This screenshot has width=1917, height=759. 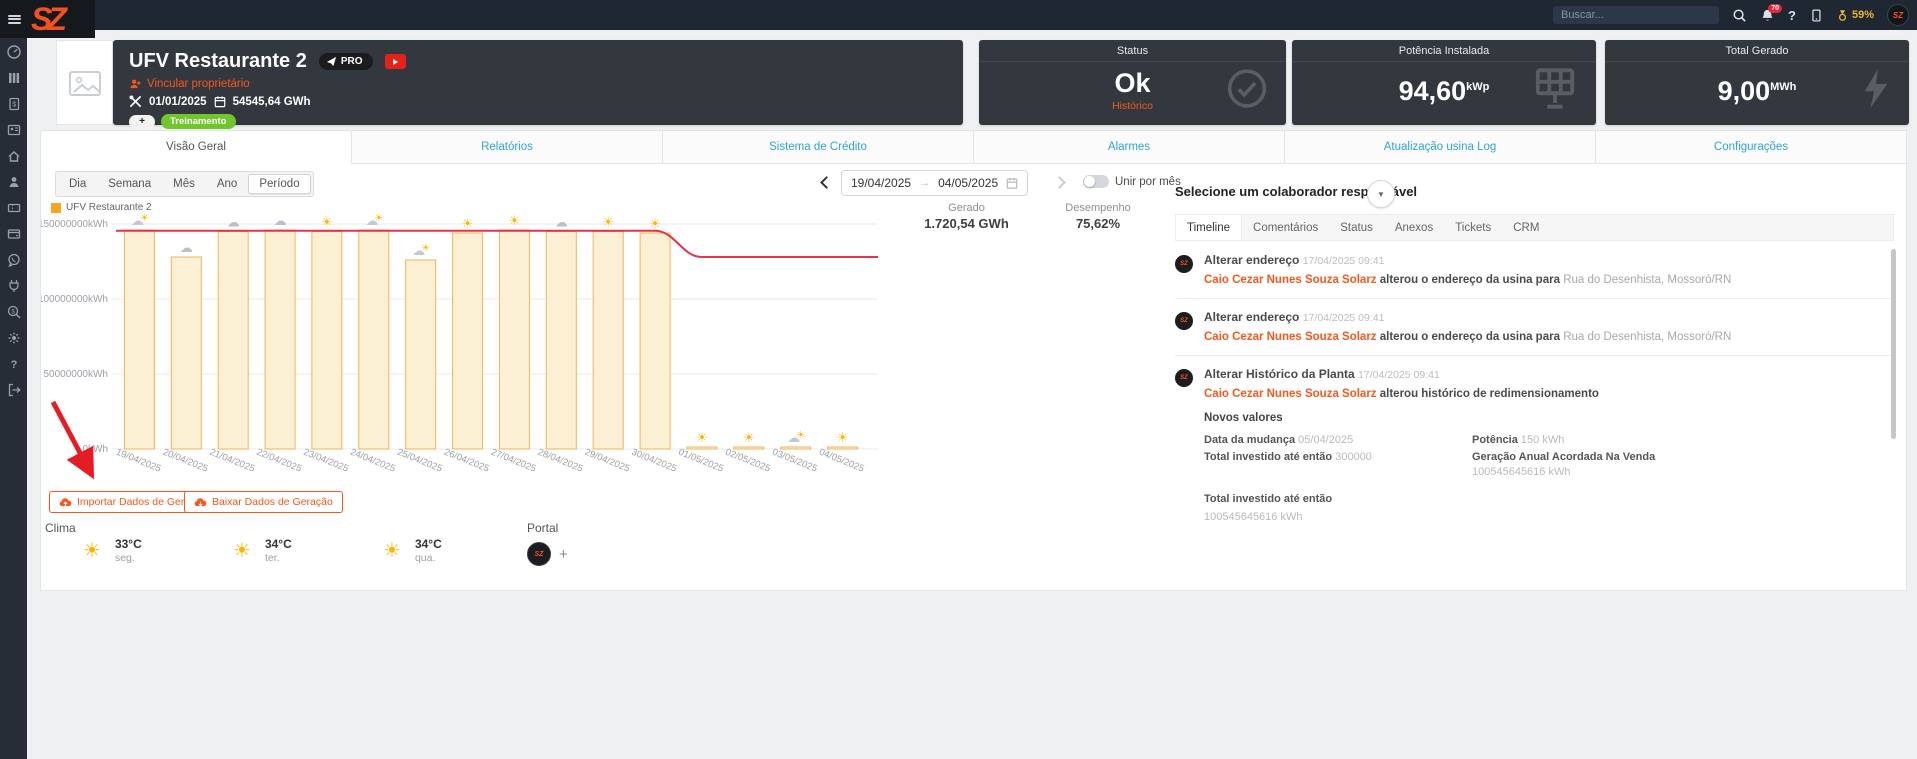 I want to click on weather-day: ☀ 33°C seg., so click(x=158, y=550).